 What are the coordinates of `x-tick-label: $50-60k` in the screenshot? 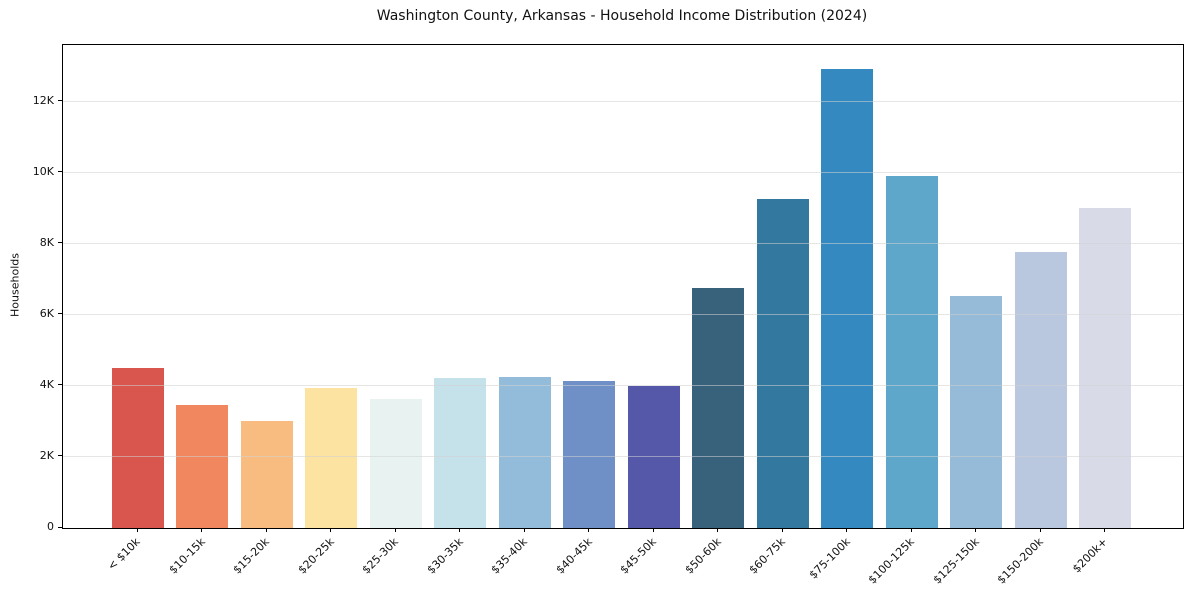 It's located at (703, 556).